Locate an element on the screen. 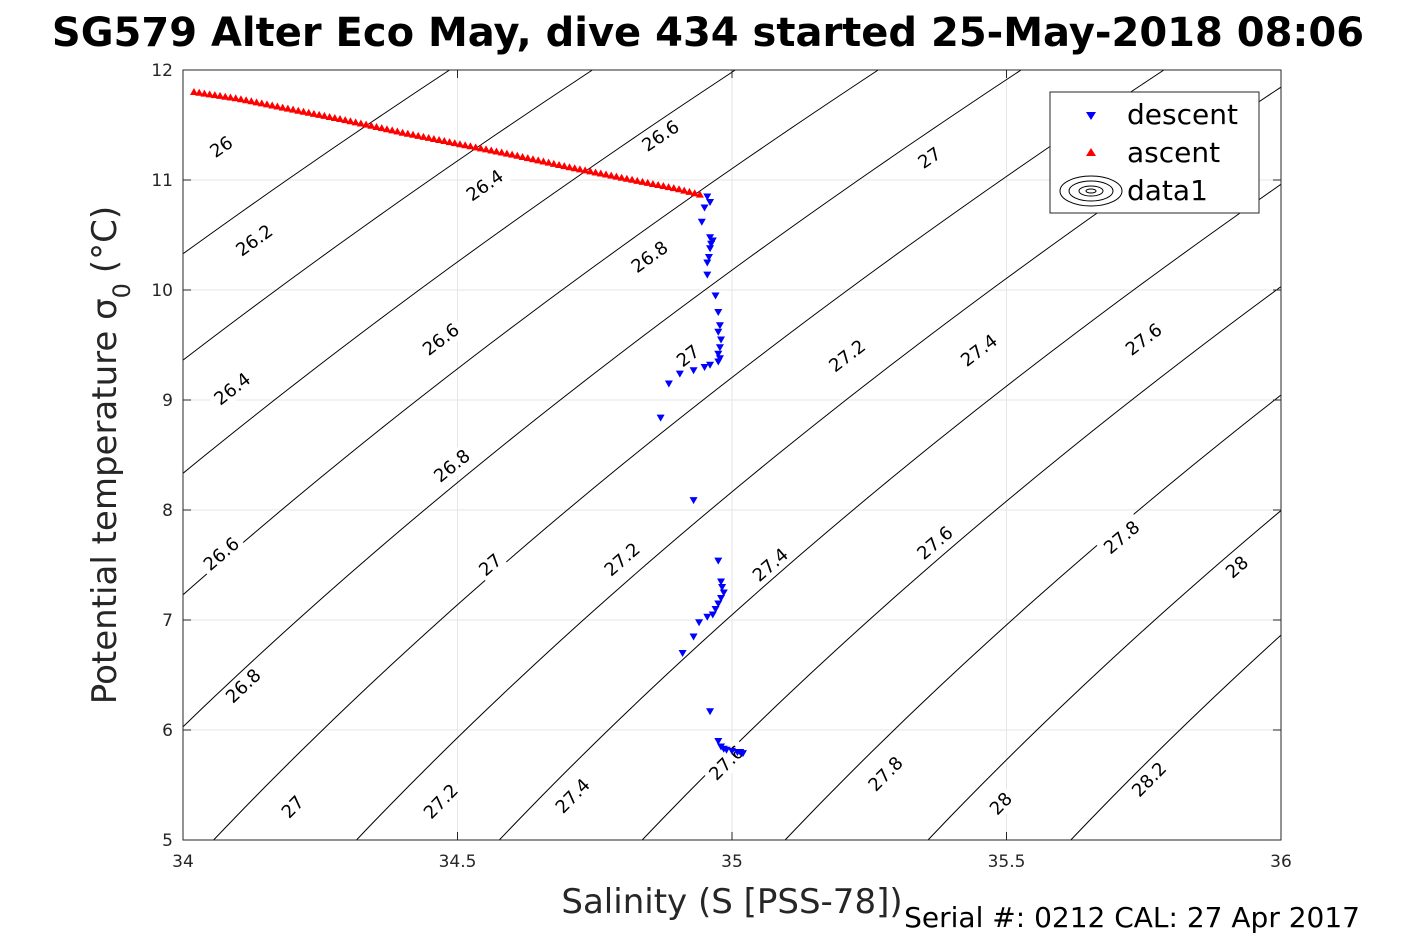 The image size is (1417, 945). x-tick-label: 35 is located at coordinates (732, 862).